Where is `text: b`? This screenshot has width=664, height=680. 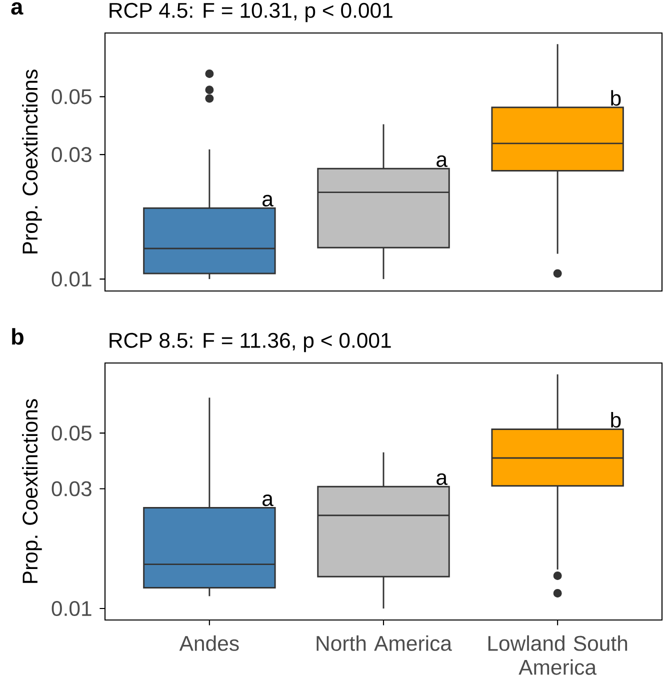 text: b is located at coordinates (18, 336).